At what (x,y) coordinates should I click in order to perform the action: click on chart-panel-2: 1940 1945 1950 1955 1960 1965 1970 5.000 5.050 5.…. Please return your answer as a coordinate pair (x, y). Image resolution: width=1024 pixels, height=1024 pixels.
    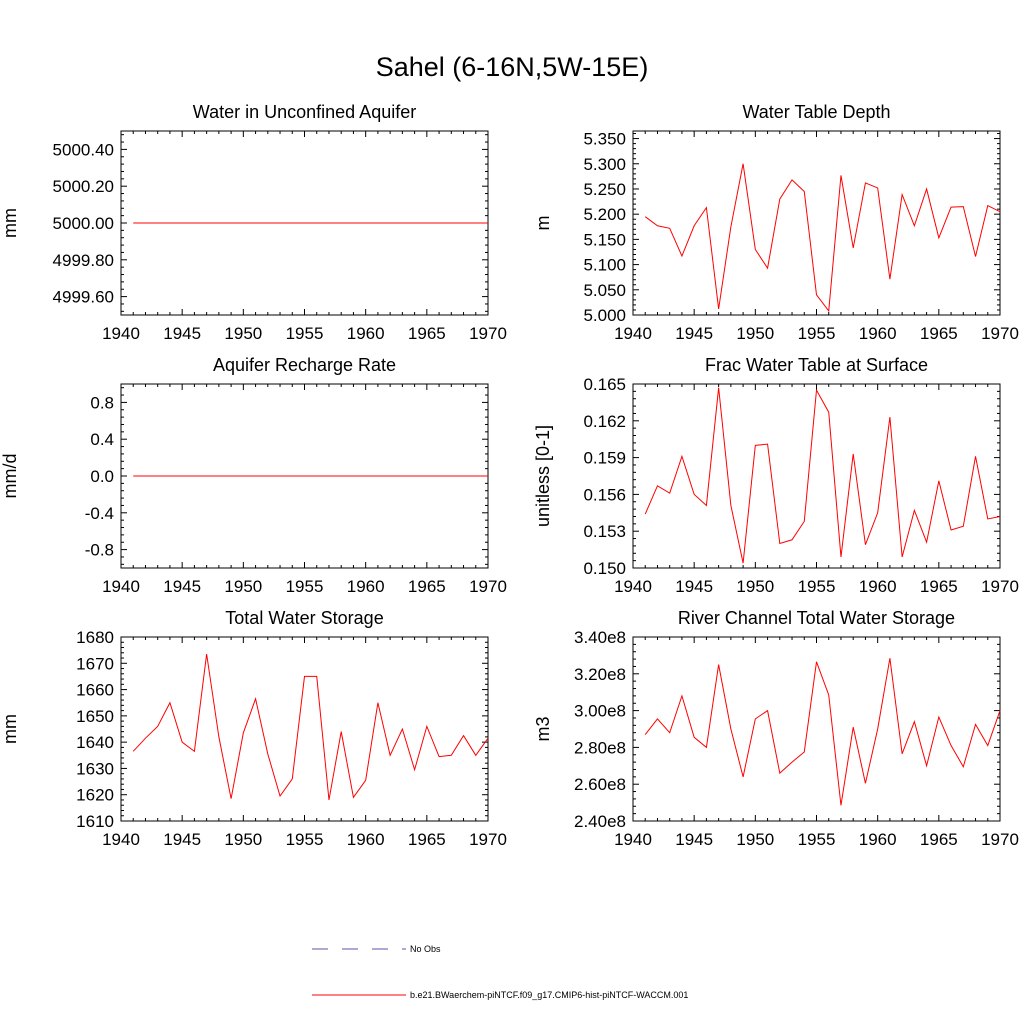
    Looking at the image, I should click on (776, 222).